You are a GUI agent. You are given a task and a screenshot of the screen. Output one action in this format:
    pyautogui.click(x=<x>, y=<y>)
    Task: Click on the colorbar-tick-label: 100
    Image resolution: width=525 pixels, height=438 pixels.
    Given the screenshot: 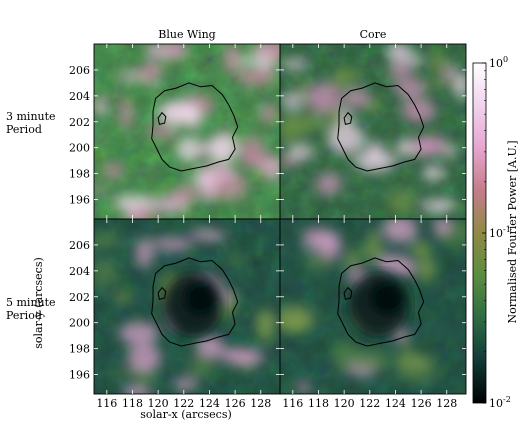 What is the action you would take?
    pyautogui.click(x=498, y=62)
    